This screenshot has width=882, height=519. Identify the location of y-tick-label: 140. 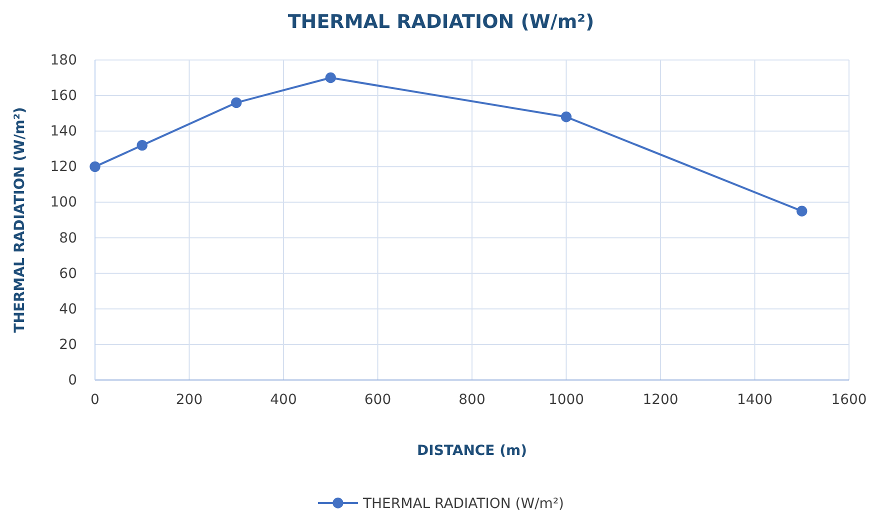
(63, 132).